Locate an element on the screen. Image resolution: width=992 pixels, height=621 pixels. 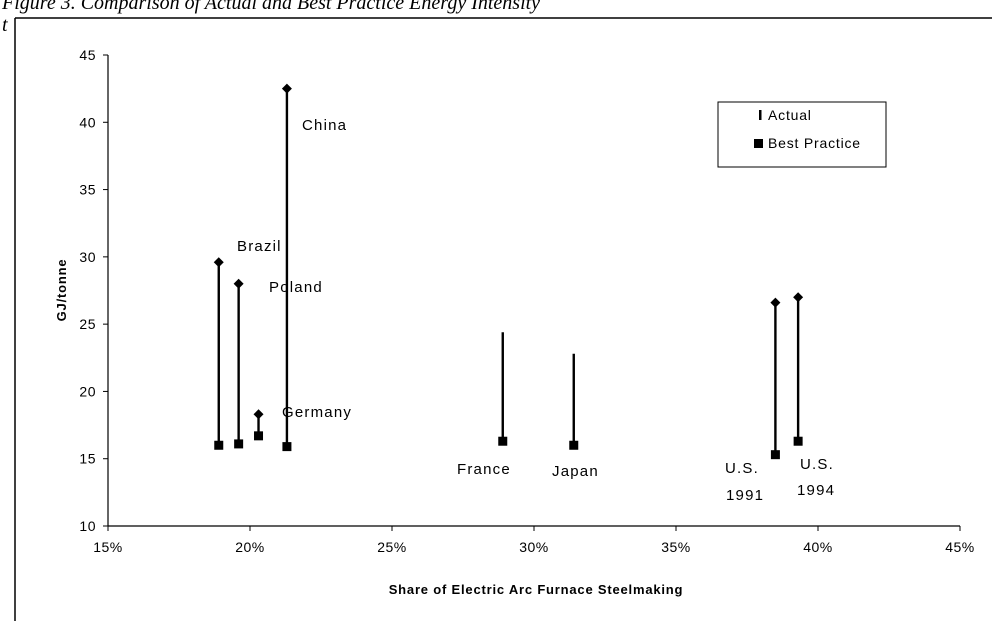
label-china: China is located at coordinates (324, 125).